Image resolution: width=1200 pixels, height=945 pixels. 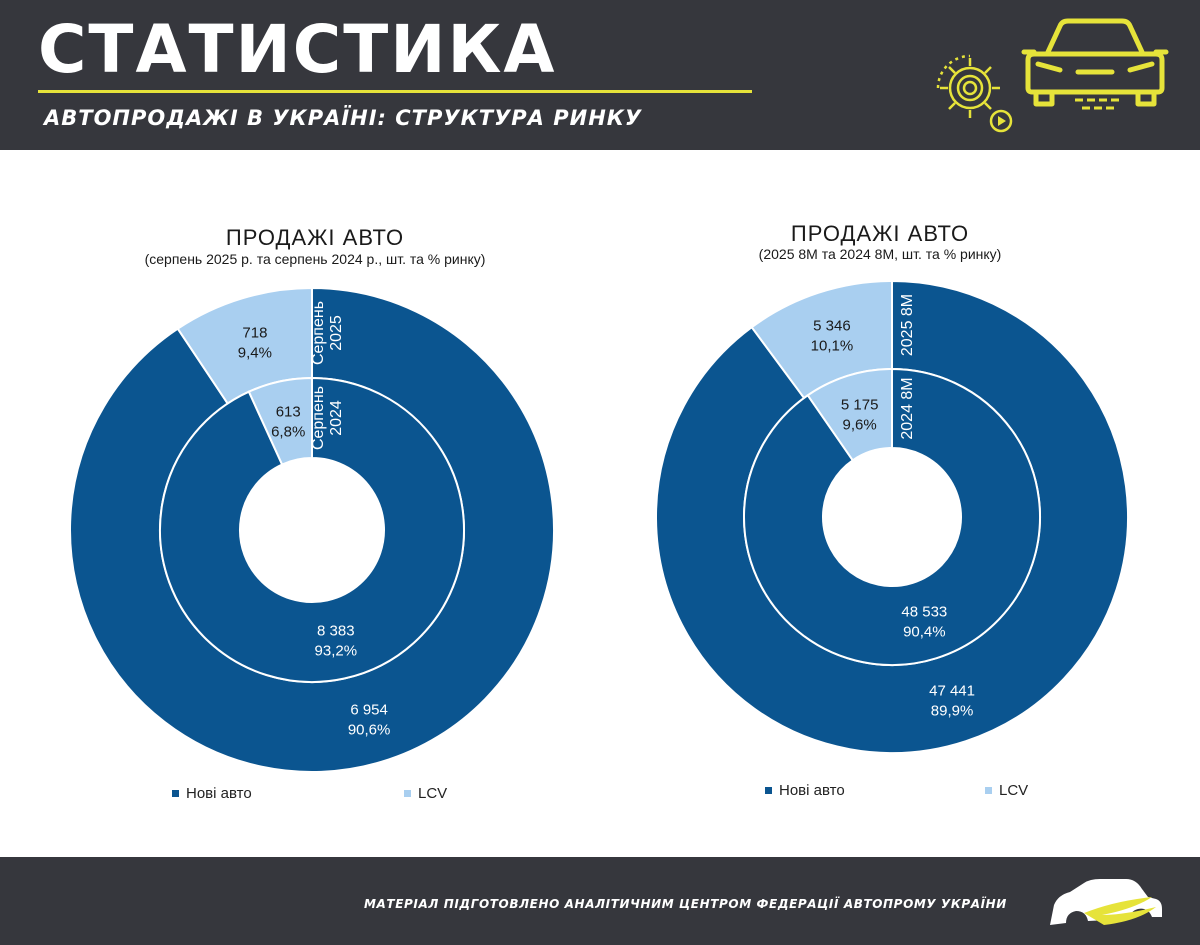 What do you see at coordinates (832, 326) in the screenshot?
I see `data-label-value: 5 346` at bounding box center [832, 326].